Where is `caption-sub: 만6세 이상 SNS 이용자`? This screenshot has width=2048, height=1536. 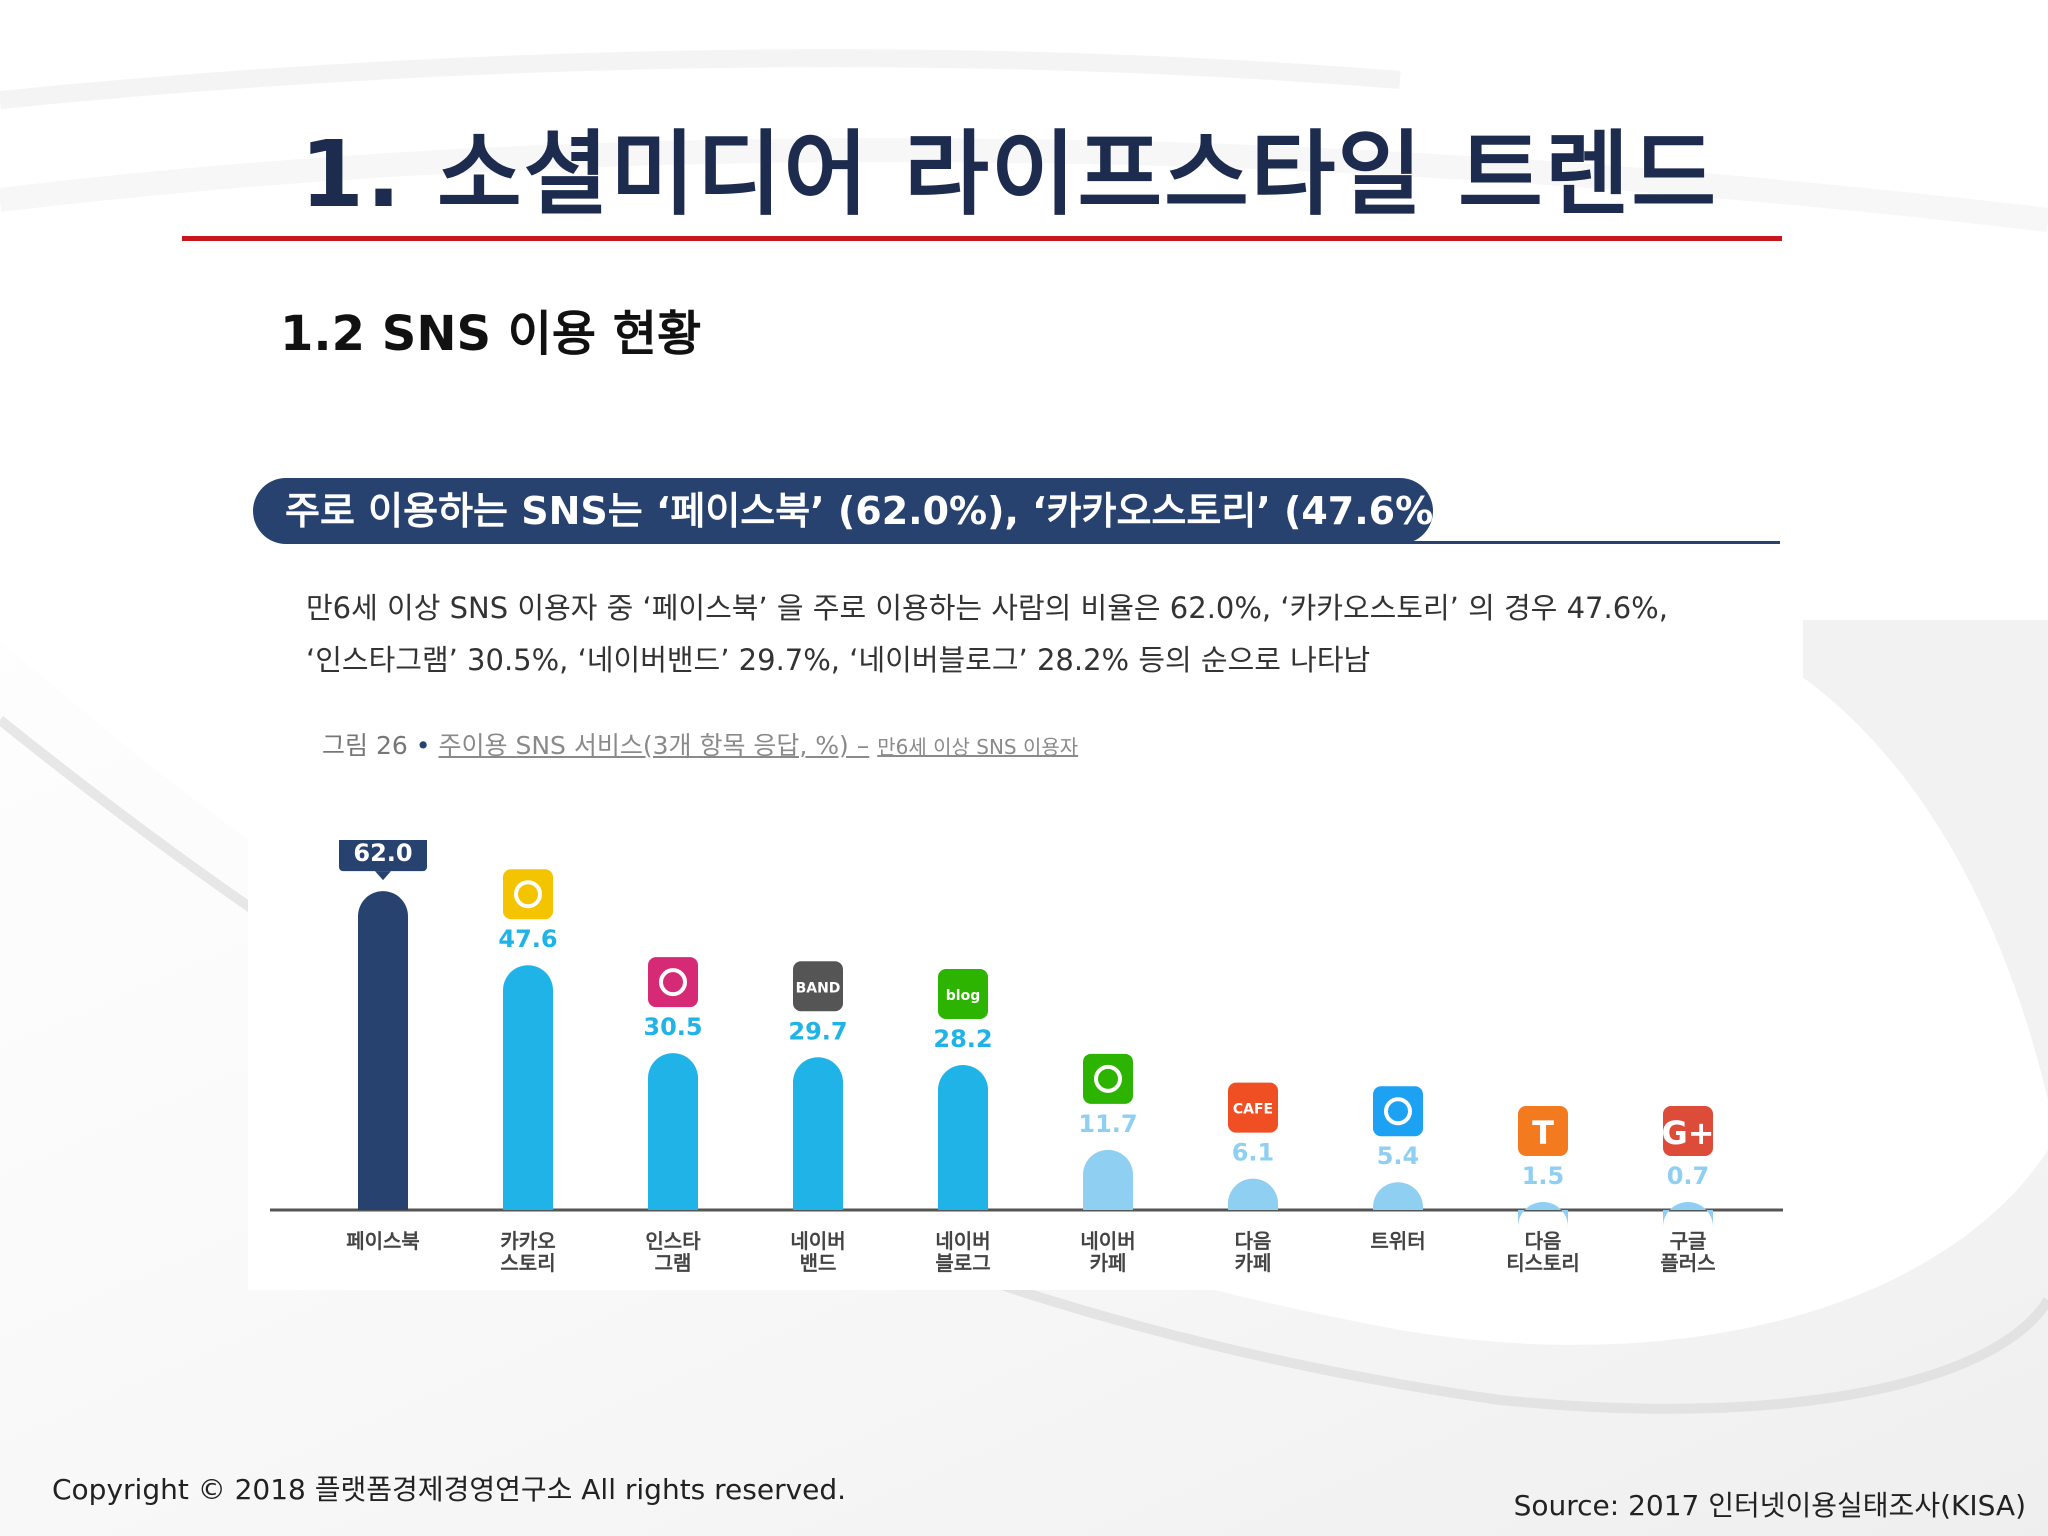 caption-sub: 만6세 이상 SNS 이용자 is located at coordinates (978, 747).